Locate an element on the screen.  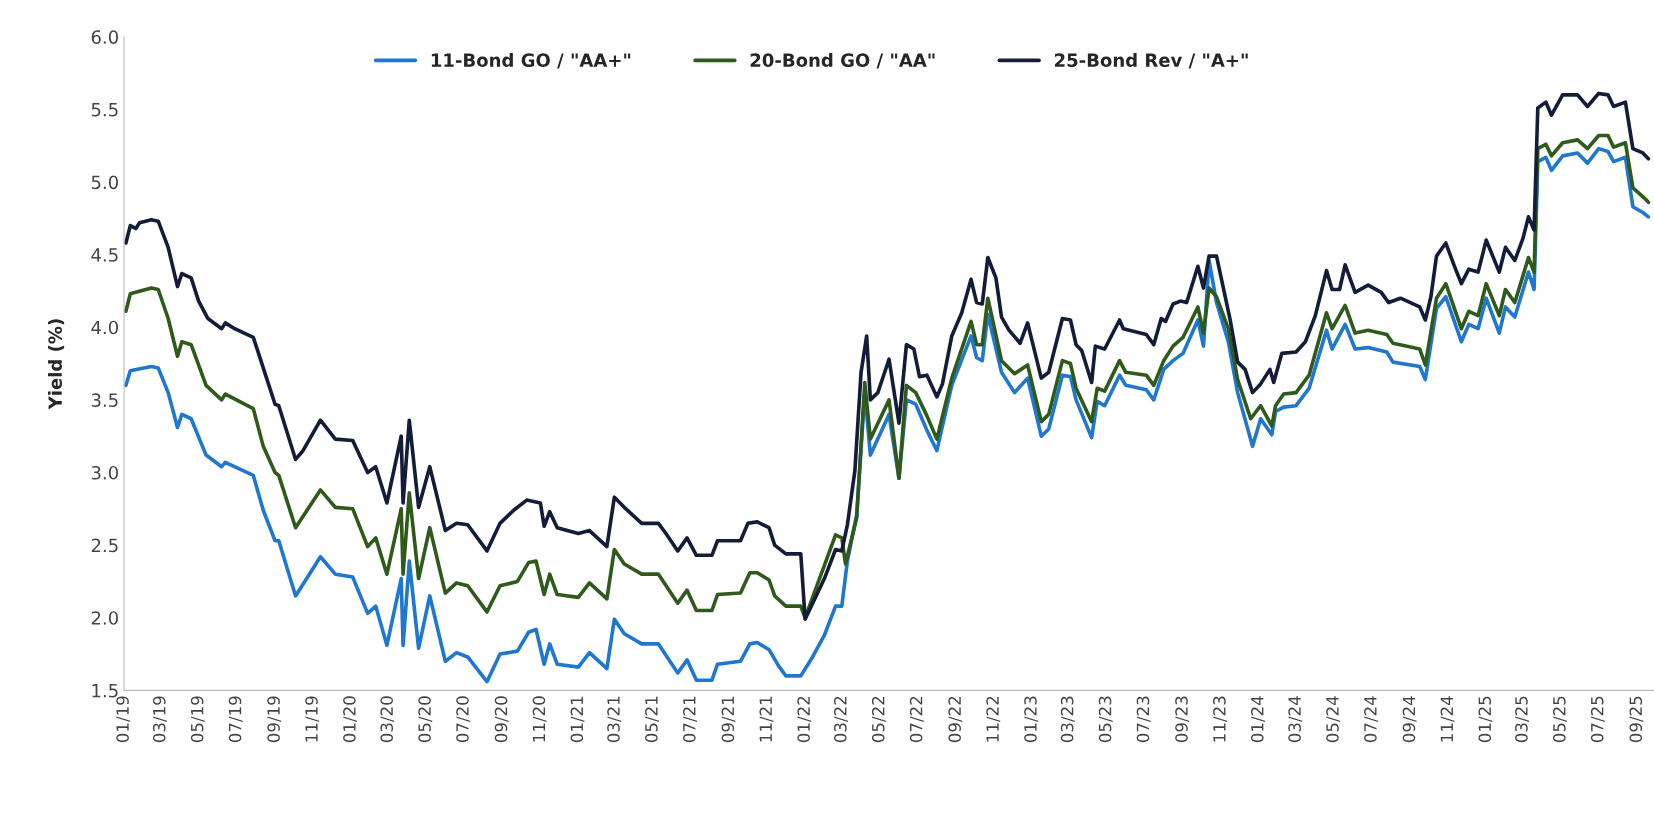
y-tick-label: 3.0 is located at coordinates (104, 472).